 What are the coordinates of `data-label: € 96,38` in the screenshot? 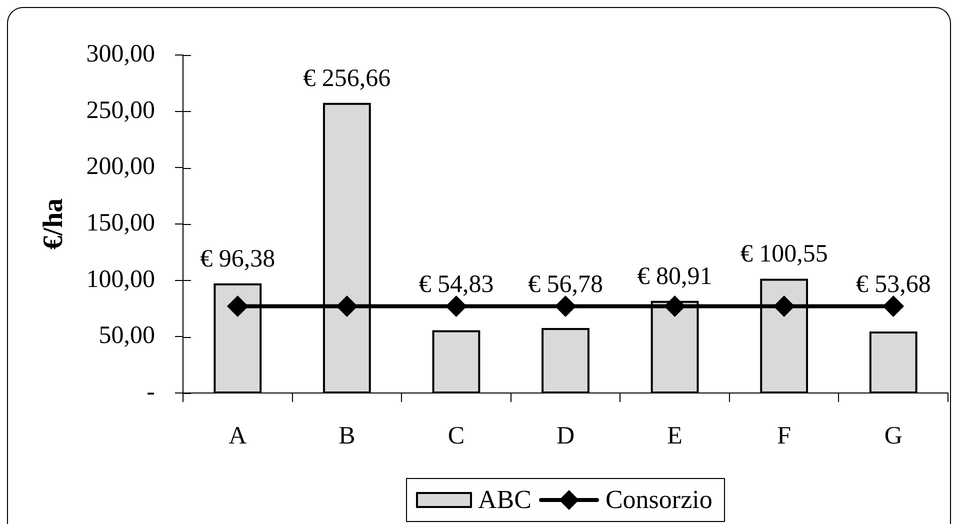 It's located at (238, 258).